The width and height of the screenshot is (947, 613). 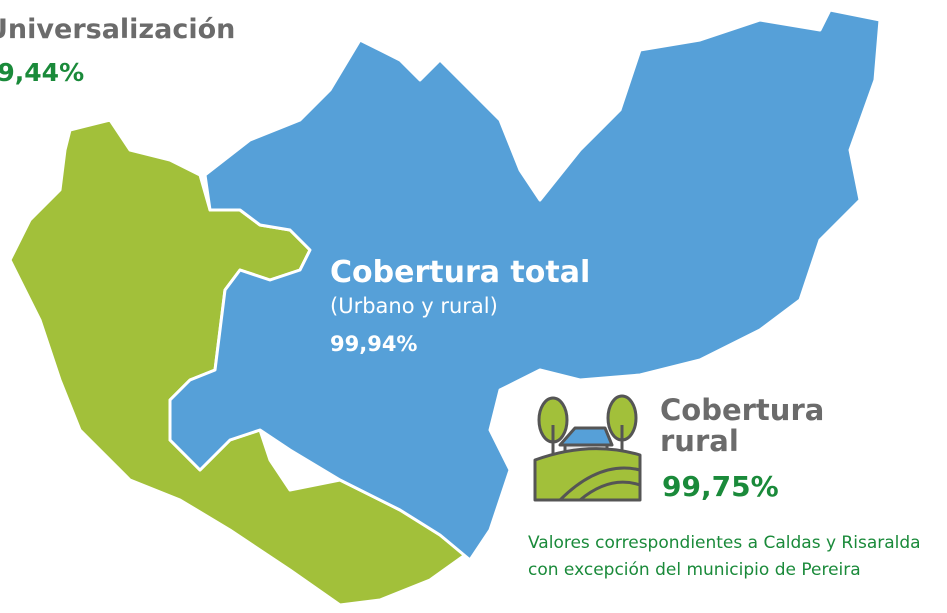 I want to click on rural-title: Cobertura, so click(x=742, y=410).